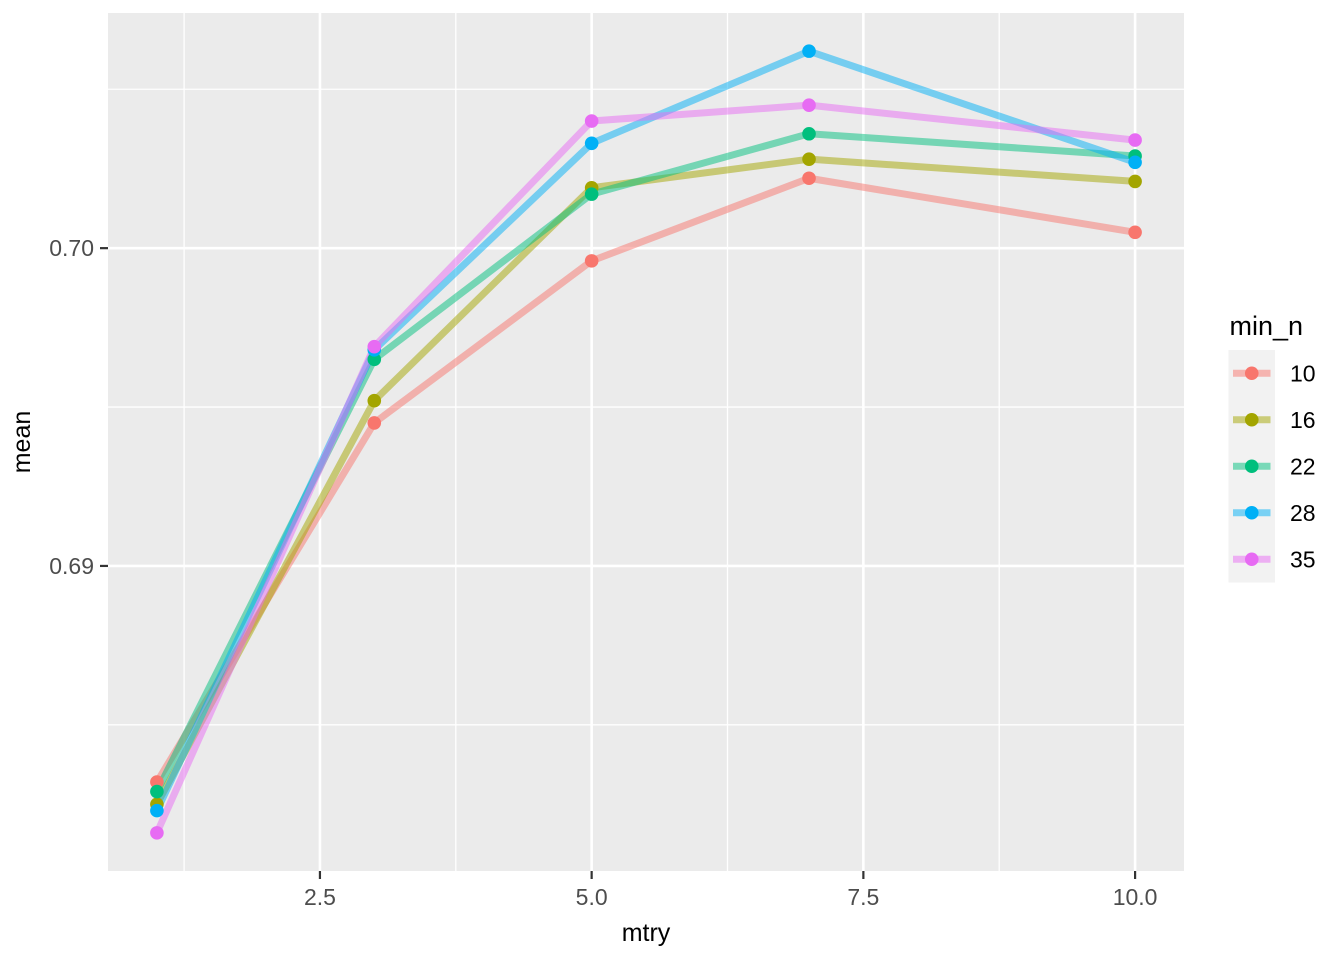 Image resolution: width=1344 pixels, height=960 pixels. I want to click on legend-label-22: 22, so click(1303, 466).